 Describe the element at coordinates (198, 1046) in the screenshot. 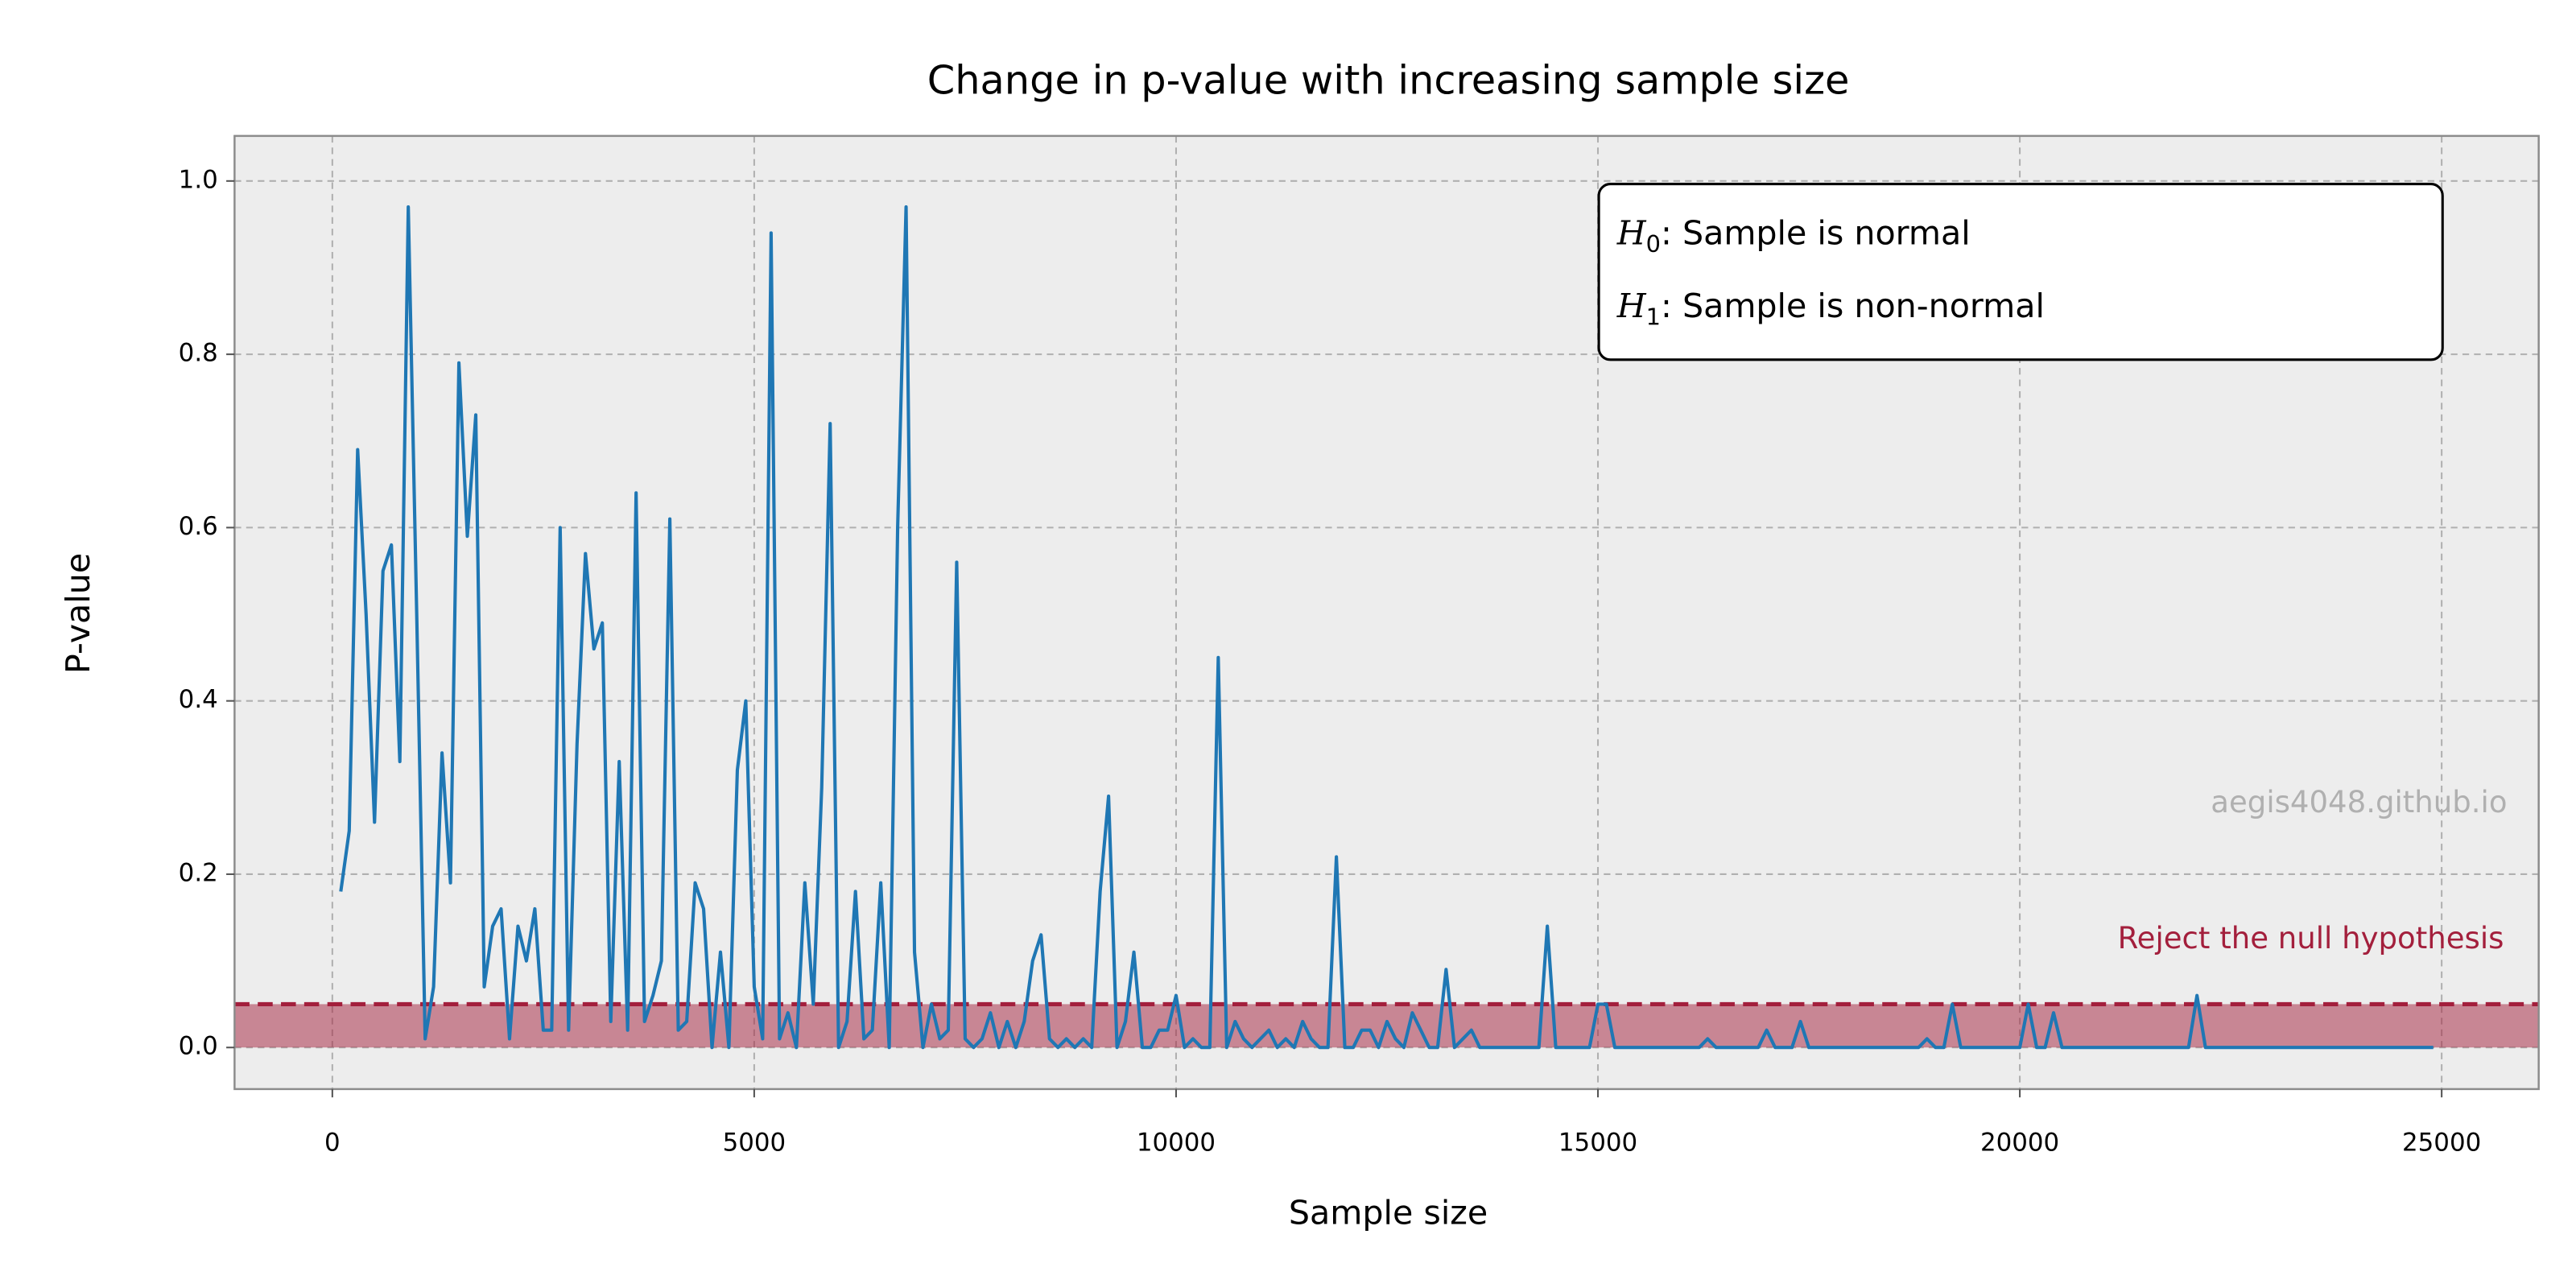

I see `y-tick-label: 0.0` at that location.